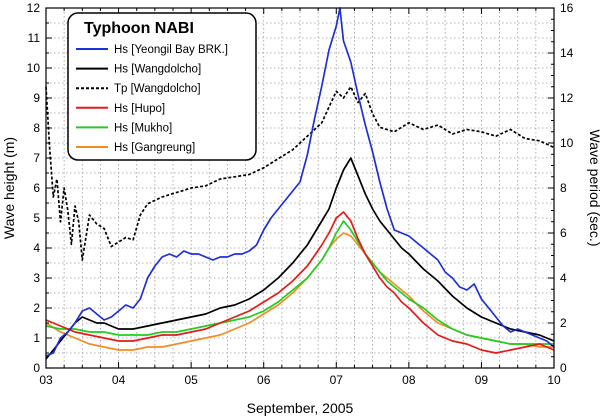 This screenshot has width=600, height=418. I want to click on y-axis-label: Wave height (m), so click(9, 188).